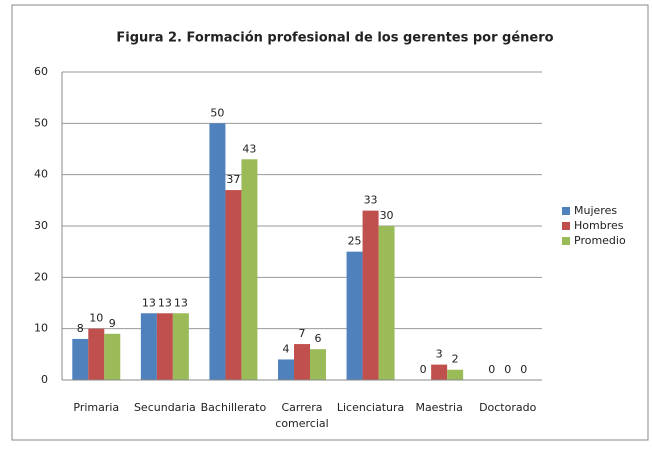 The width and height of the screenshot is (652, 455). What do you see at coordinates (96, 407) in the screenshot?
I see `x-tick-label: Primaria` at bounding box center [96, 407].